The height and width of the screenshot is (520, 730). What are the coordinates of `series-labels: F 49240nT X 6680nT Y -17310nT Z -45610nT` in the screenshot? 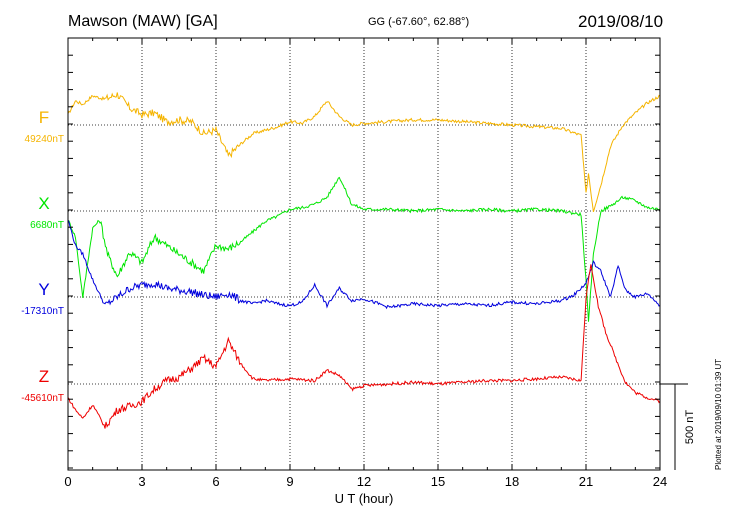 It's located at (42, 256).